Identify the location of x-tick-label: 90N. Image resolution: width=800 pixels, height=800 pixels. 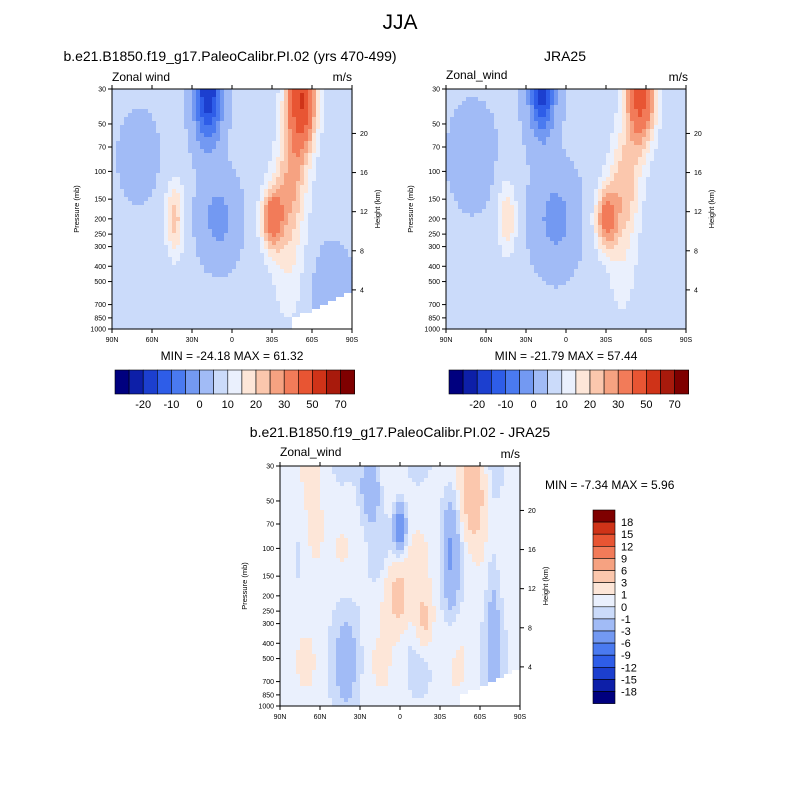
(112, 340).